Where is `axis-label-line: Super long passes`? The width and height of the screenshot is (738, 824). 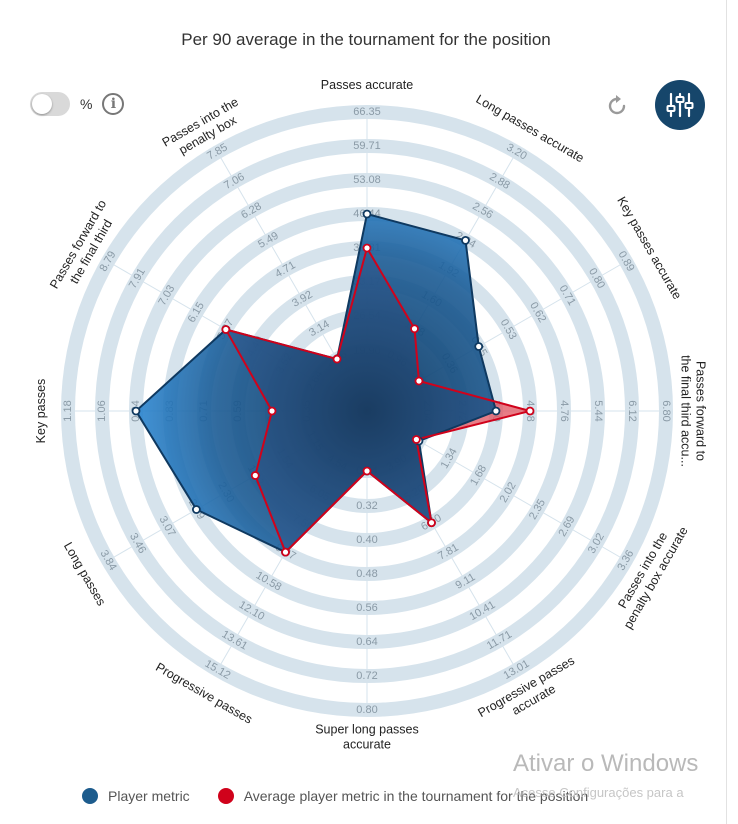 axis-label-line: Super long passes is located at coordinates (367, 730).